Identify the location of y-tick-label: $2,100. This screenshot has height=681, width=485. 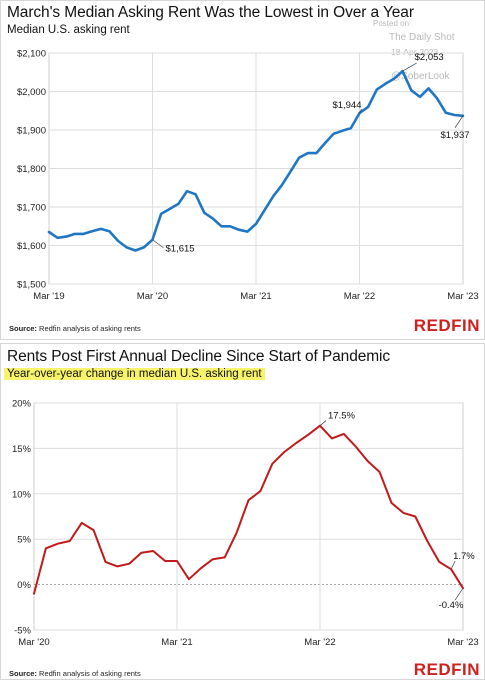
(31, 54).